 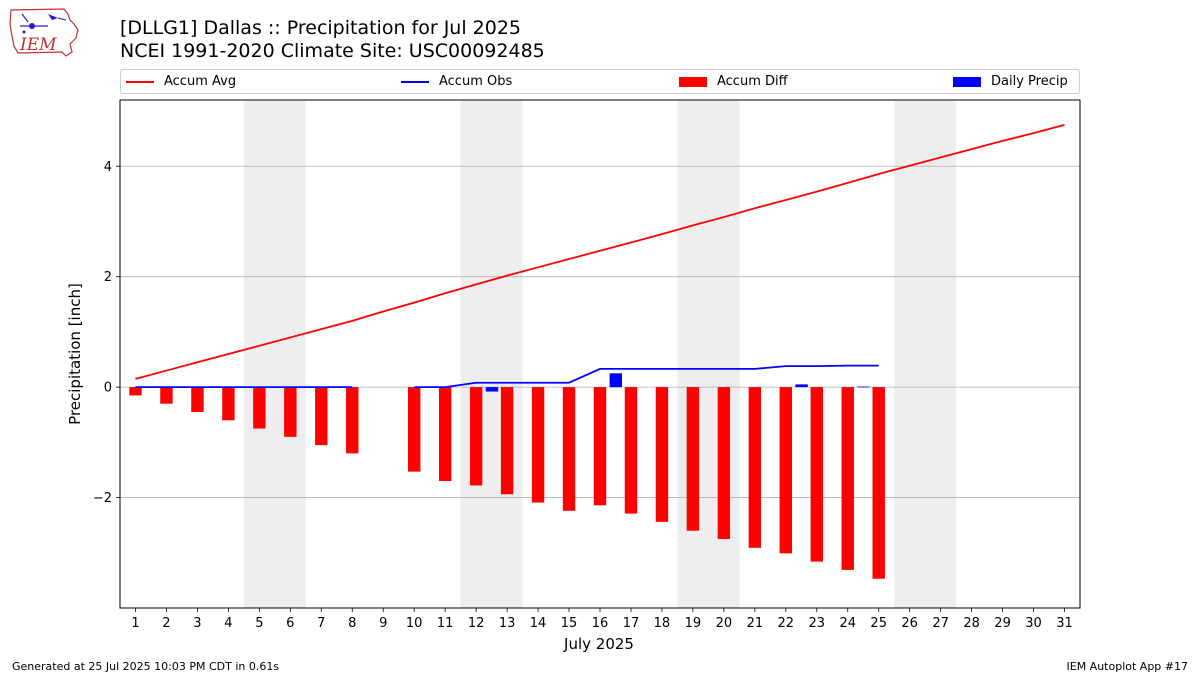 What do you see at coordinates (693, 81) in the screenshot?
I see `legend-swatch-accum-diff` at bounding box center [693, 81].